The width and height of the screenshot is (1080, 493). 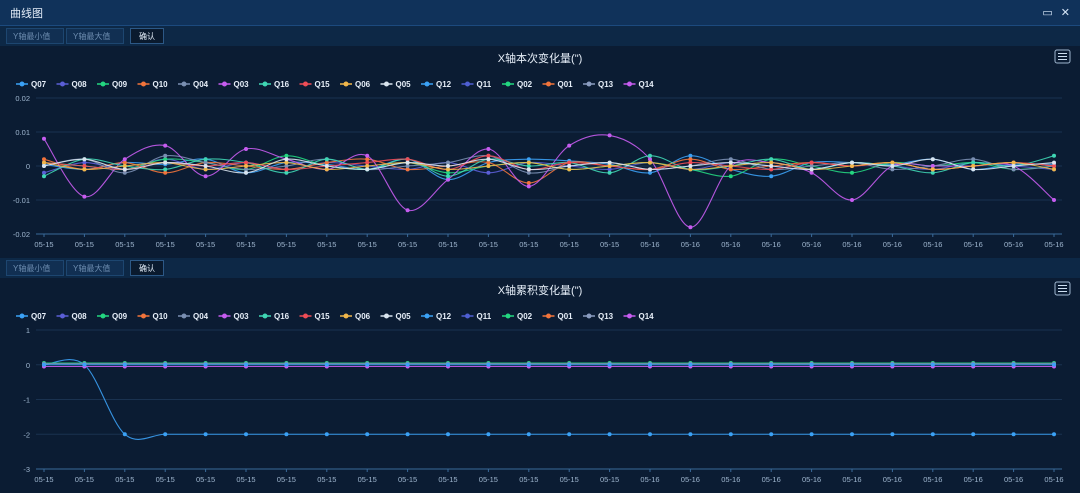 I want to click on confirm-button-bottom: 确认, so click(x=147, y=268).